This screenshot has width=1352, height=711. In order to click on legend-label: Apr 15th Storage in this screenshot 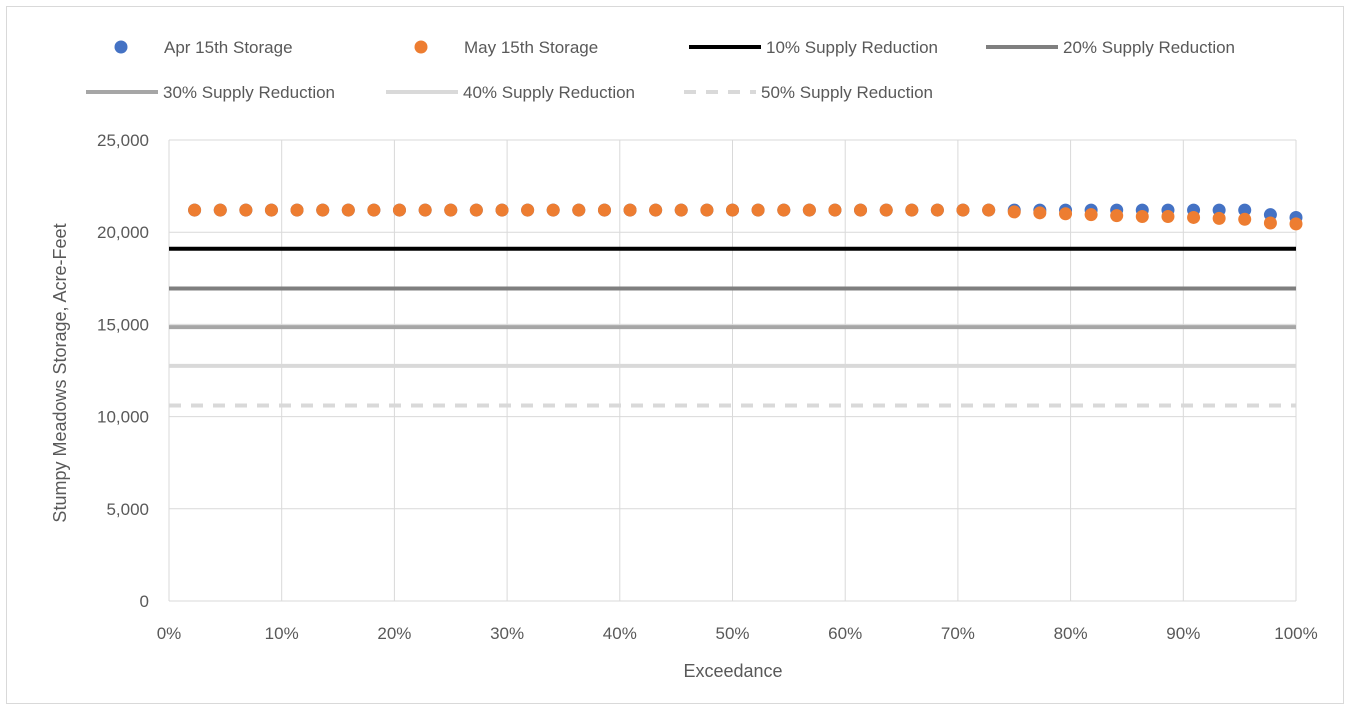, I will do `click(228, 47)`.